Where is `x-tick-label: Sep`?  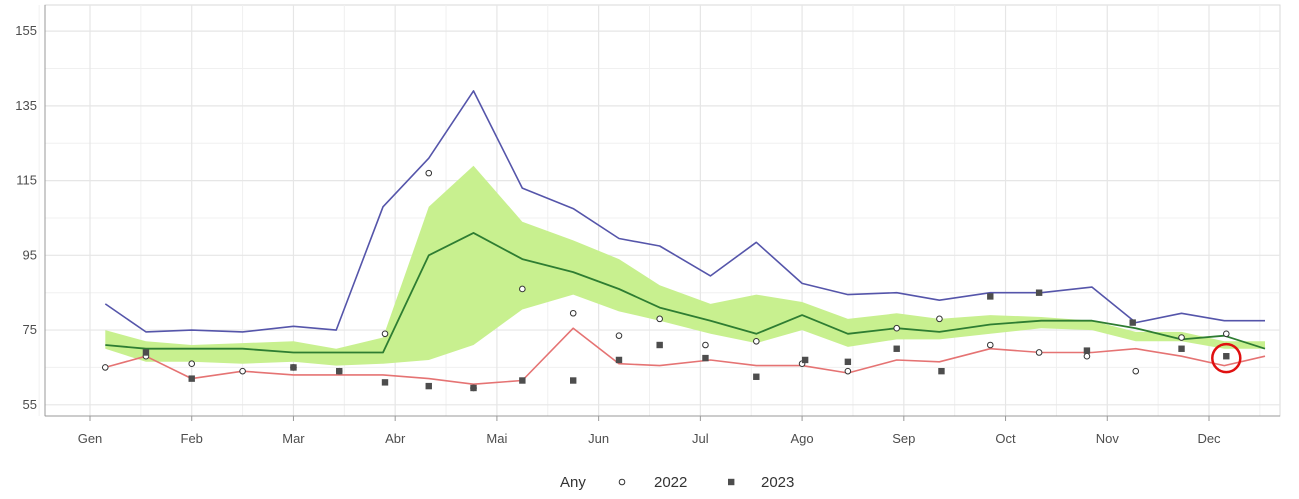 x-tick-label: Sep is located at coordinates (903, 438).